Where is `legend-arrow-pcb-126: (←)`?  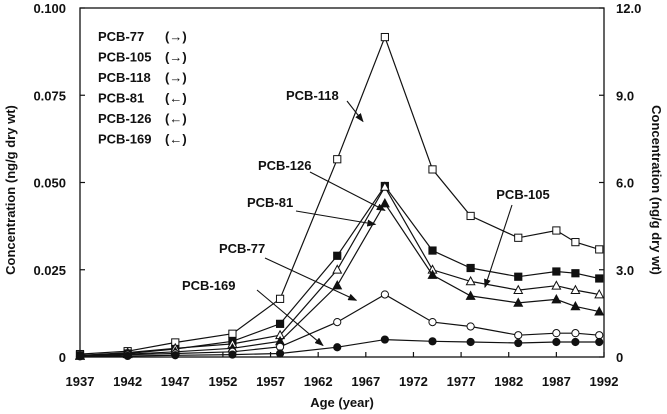
legend-arrow-pcb-126: (←) is located at coordinates (176, 118).